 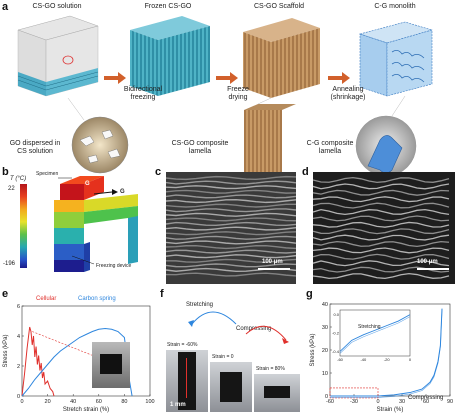 What do you see at coordinates (231, 387) in the screenshot?
I see `photo-neutral` at bounding box center [231, 387].